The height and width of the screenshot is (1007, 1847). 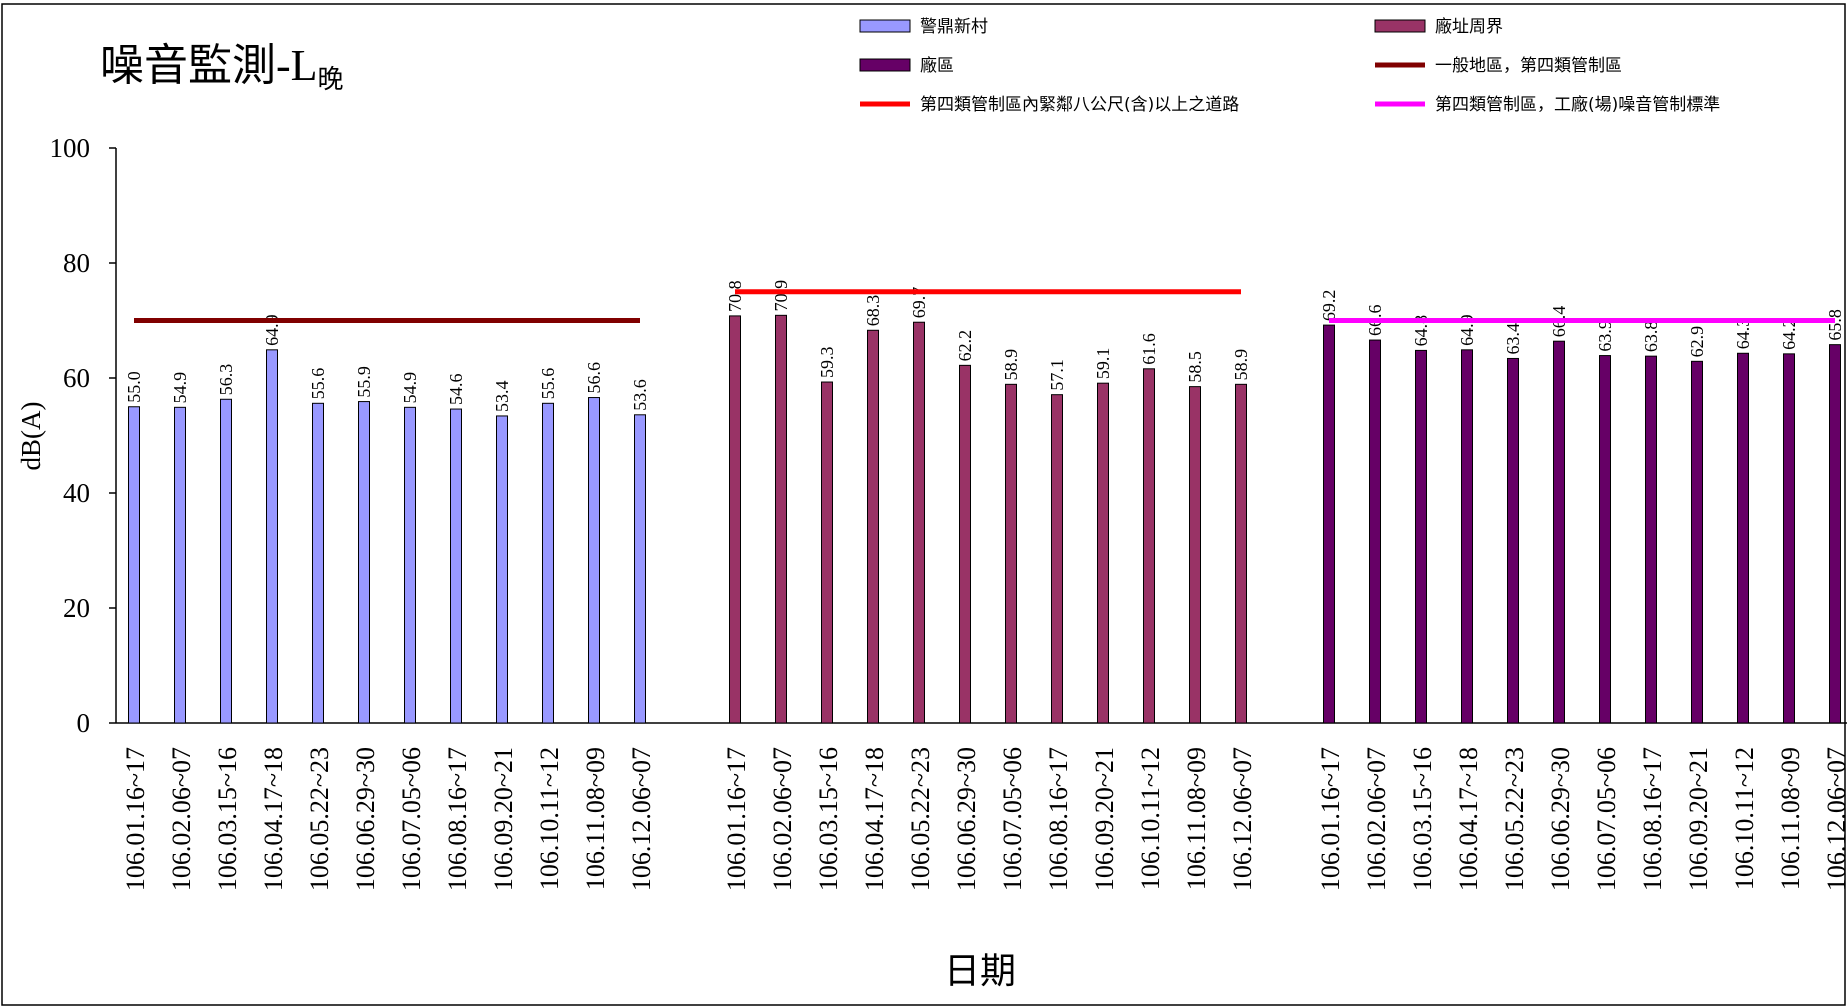 I want to click on bar-value-label: 61.6, so click(x=1149, y=349).